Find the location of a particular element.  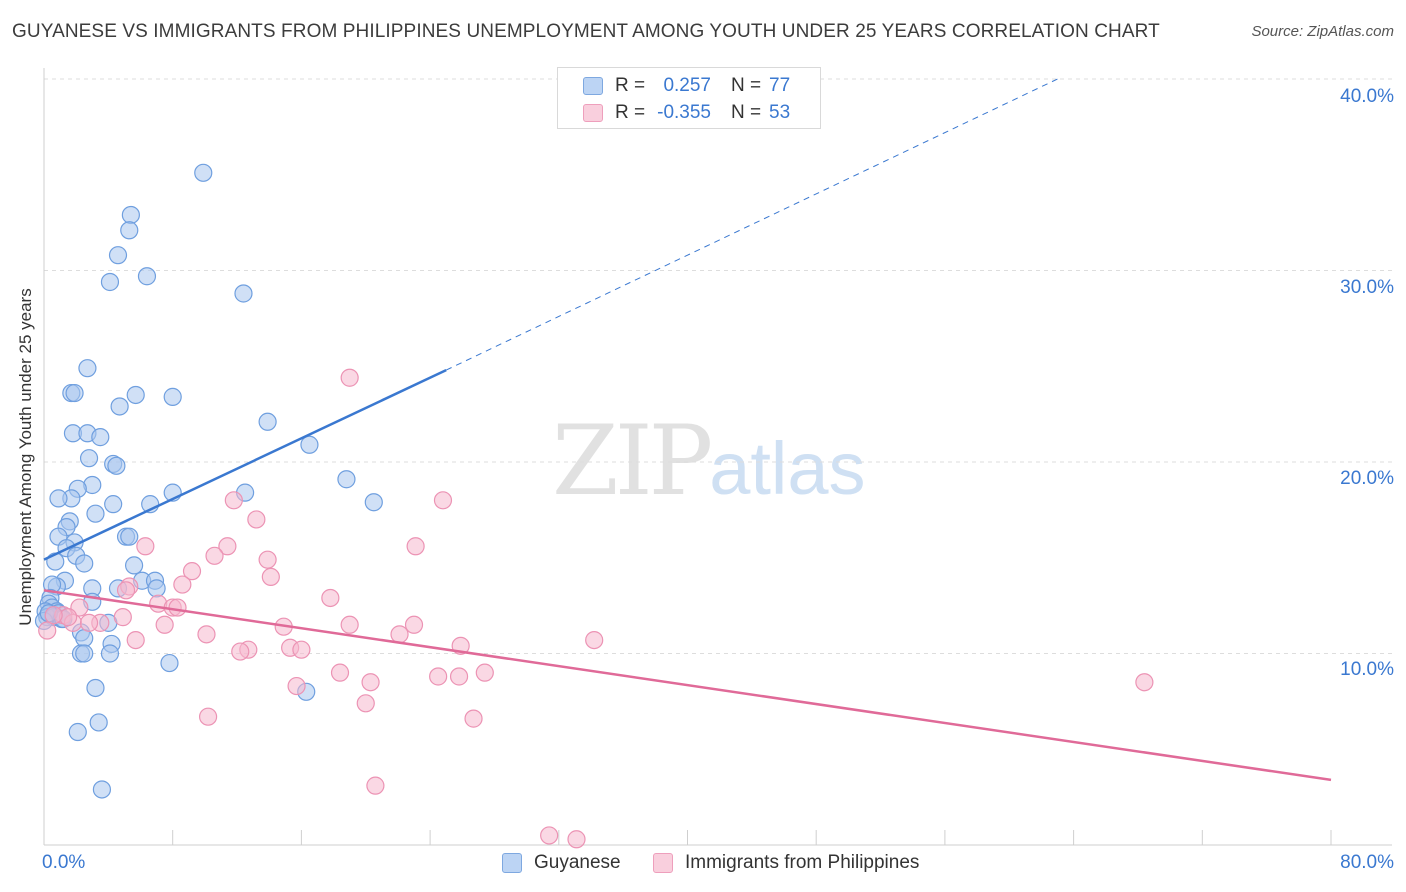

legend-r-value: -0.355 is located at coordinates (684, 112).